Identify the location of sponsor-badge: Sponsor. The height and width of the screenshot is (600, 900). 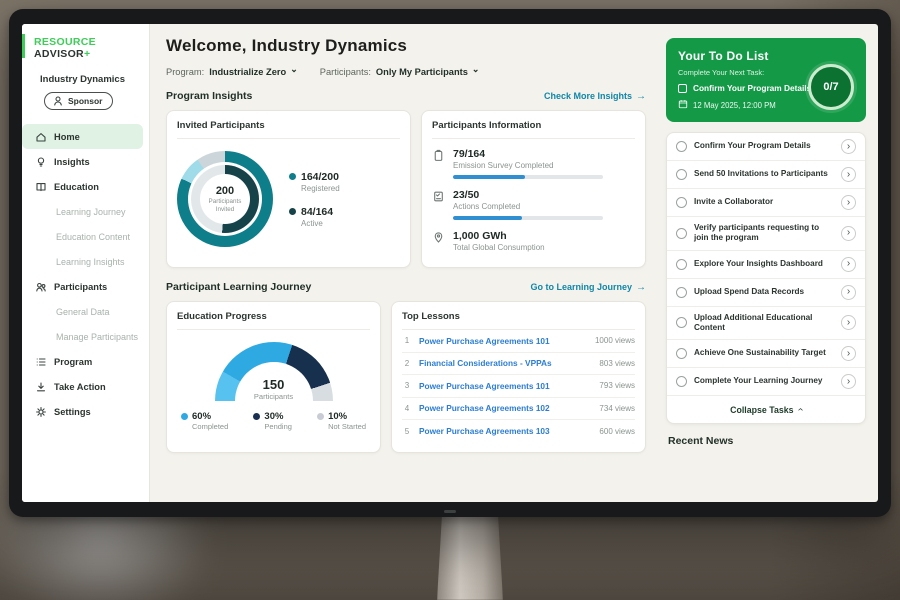
(79, 101).